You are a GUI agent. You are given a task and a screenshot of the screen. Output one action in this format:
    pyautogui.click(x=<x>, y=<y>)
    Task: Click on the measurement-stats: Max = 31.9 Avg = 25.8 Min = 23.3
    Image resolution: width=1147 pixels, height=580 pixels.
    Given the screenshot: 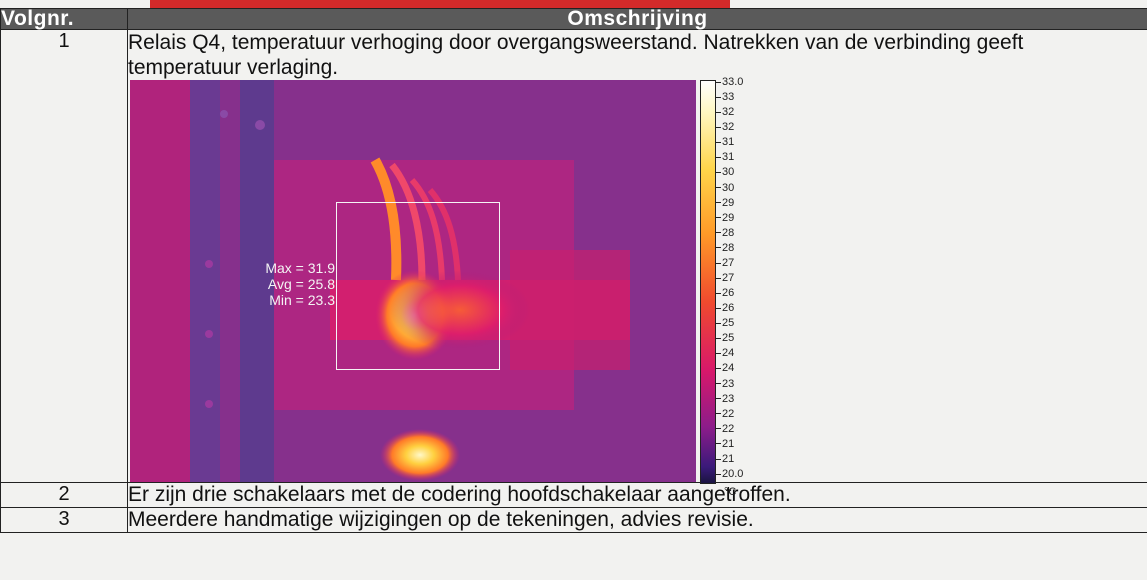 What is the action you would take?
    pyautogui.click(x=289, y=284)
    